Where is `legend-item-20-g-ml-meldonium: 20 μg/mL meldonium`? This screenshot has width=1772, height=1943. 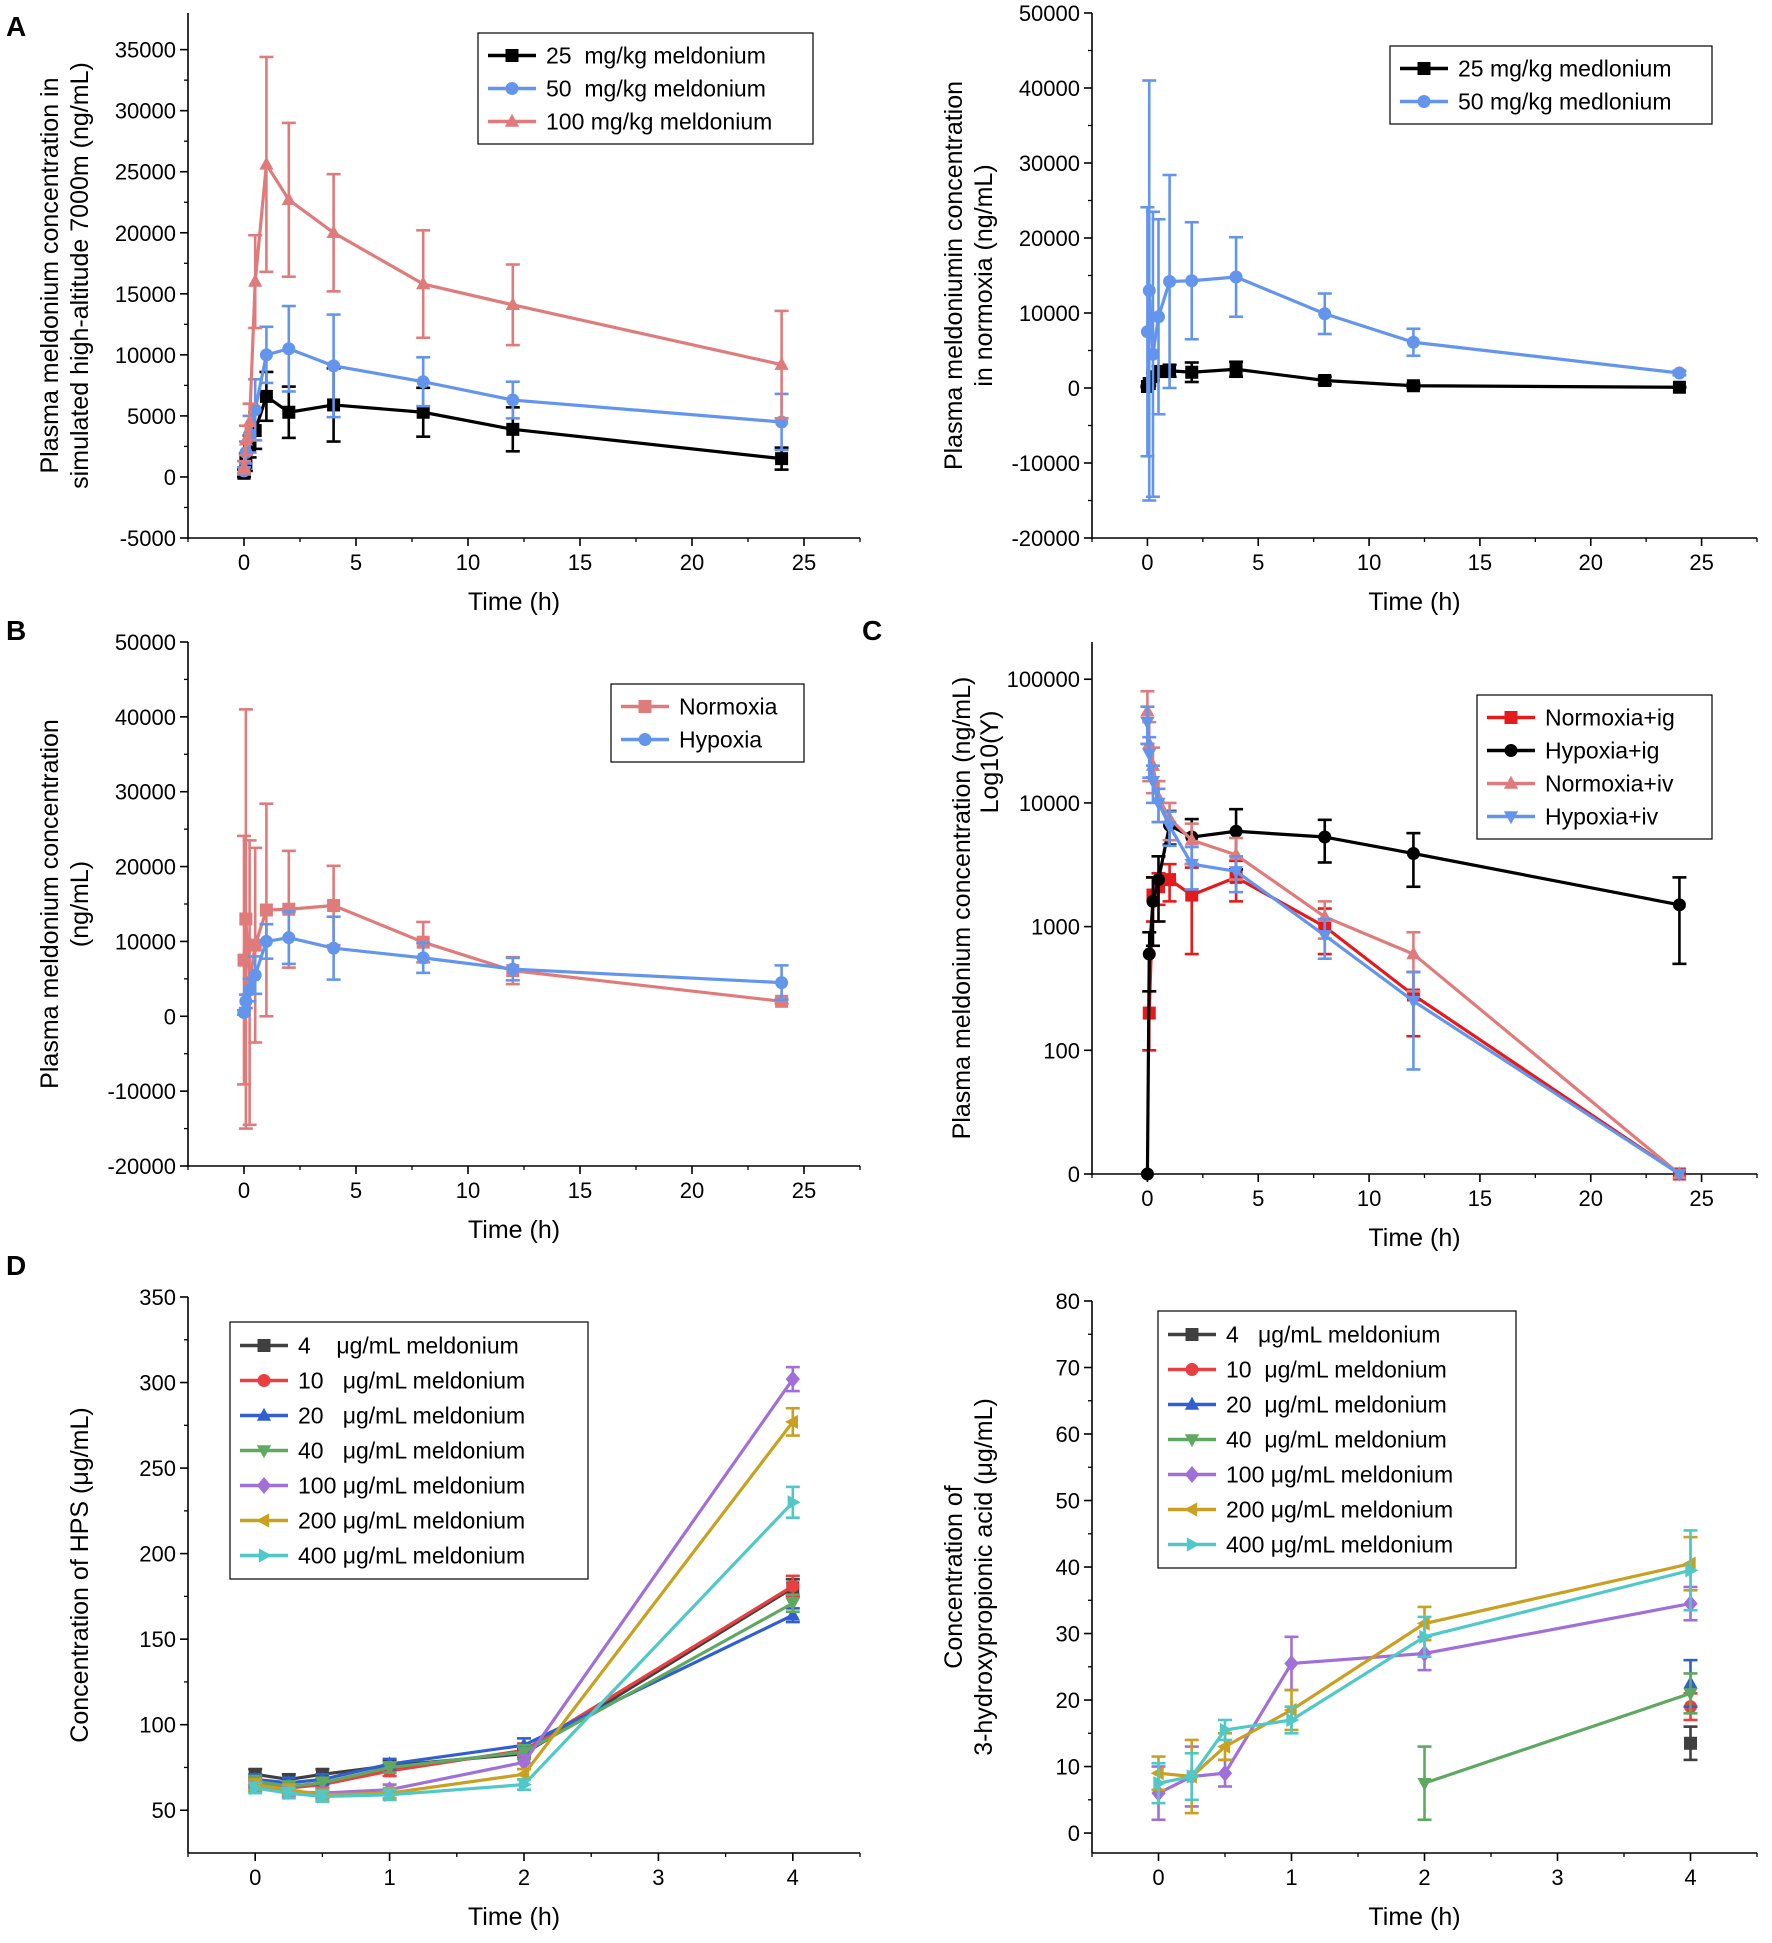
legend-item-20-g-ml-meldonium: 20 μg/mL meldonium is located at coordinates (382, 1416).